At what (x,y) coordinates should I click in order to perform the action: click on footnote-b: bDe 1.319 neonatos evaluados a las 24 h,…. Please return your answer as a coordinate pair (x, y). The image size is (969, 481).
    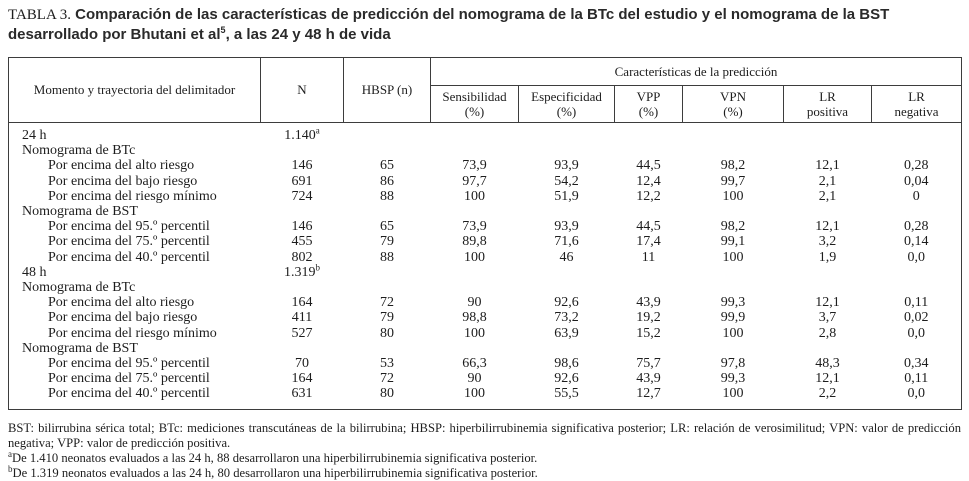
    Looking at the image, I should click on (484, 472).